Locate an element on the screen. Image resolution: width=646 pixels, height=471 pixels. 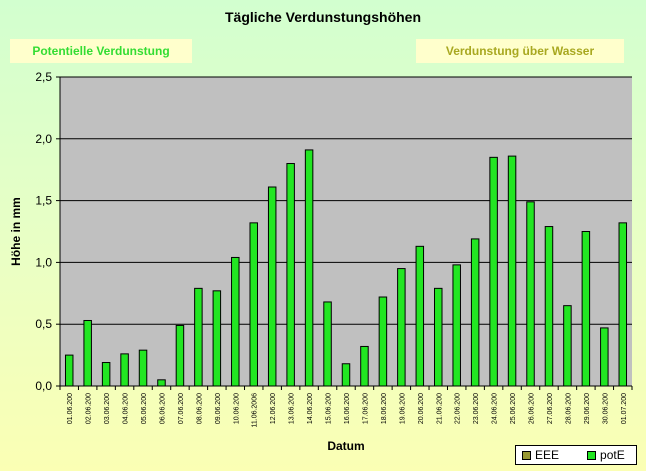
y-tick-label: 0,0 is located at coordinates (43, 386).